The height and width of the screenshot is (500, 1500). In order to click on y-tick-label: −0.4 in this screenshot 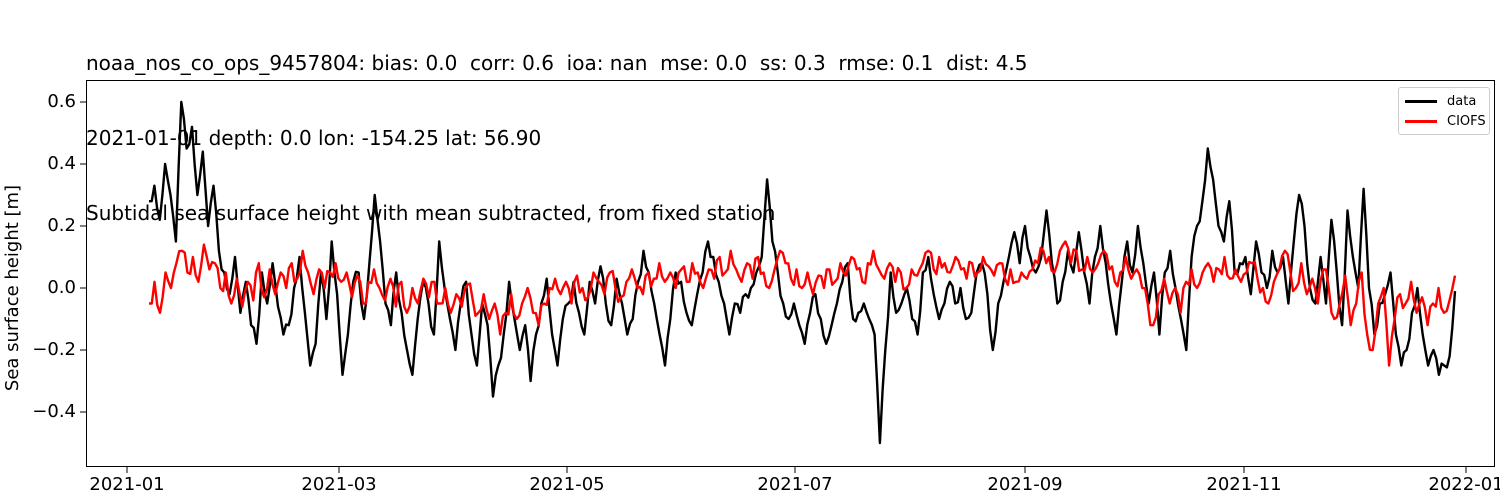, I will do `click(54, 411)`.